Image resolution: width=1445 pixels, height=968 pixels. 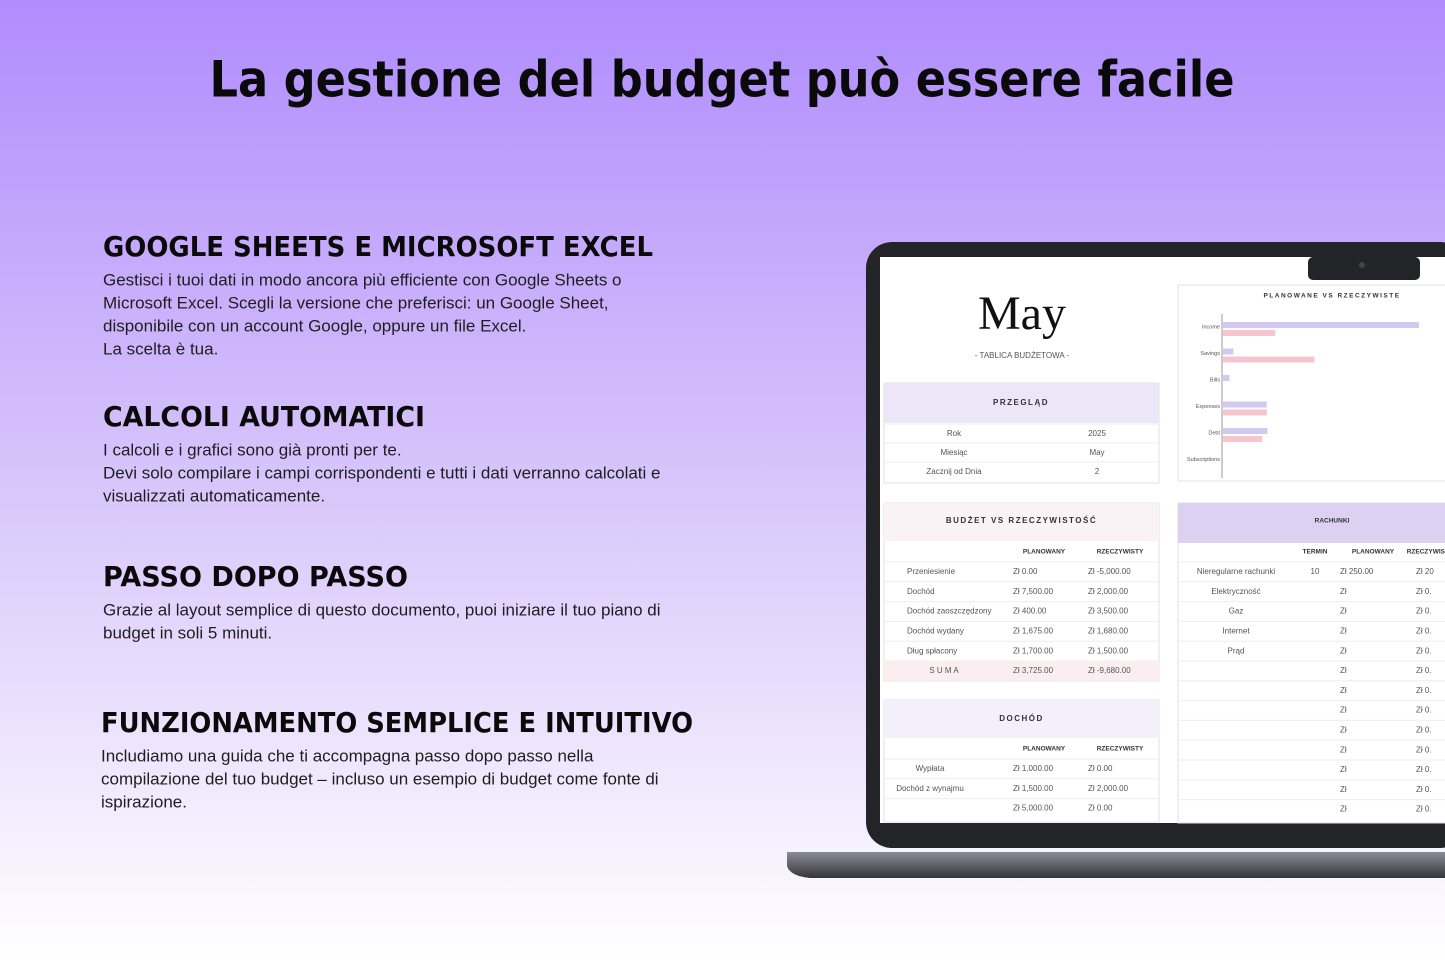 What do you see at coordinates (932, 650) in the screenshot?
I see `cell: Dług spłacony` at bounding box center [932, 650].